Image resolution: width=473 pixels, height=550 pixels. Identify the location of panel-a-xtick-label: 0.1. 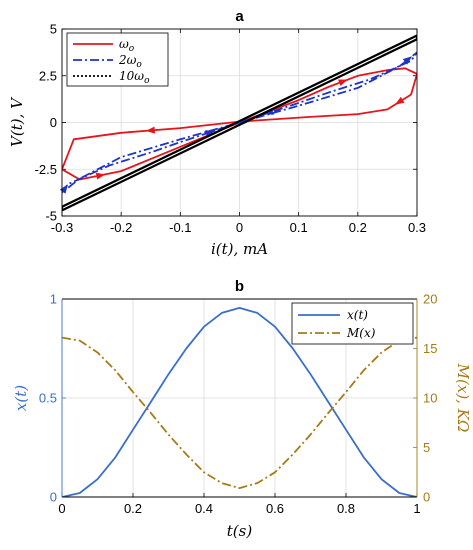
(299, 227).